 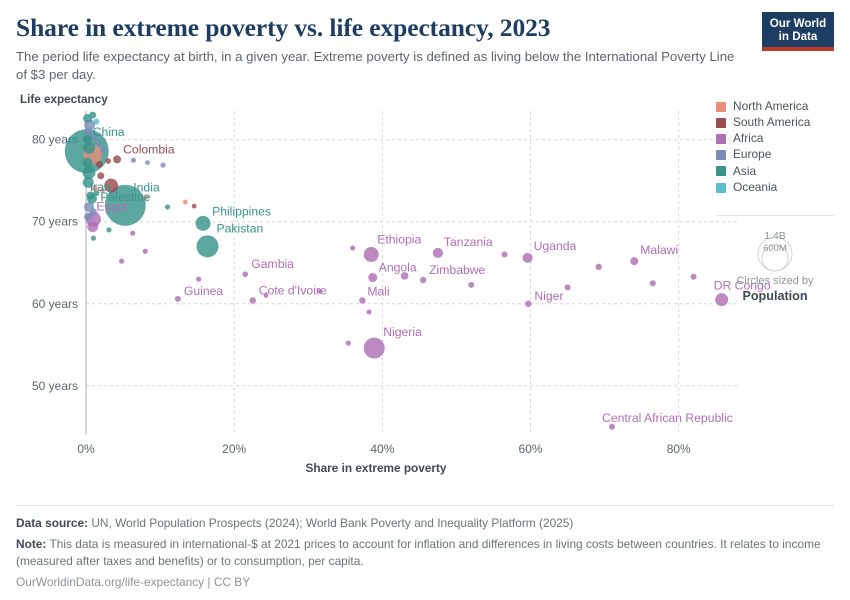 I want to click on data-point-colombia, so click(x=117, y=159).